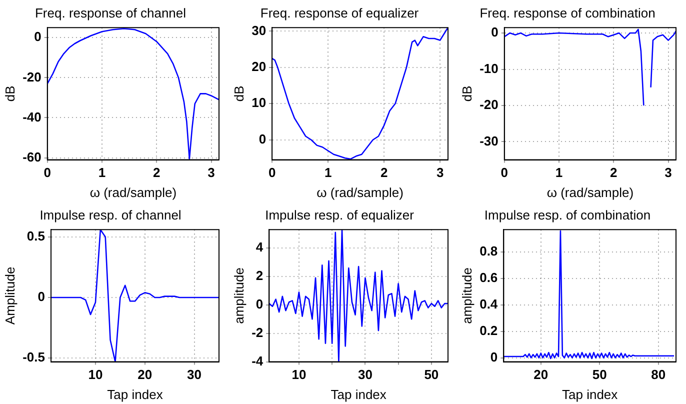 The height and width of the screenshot is (404, 686). Describe the element at coordinates (33, 357) in the screenshot. I see `y-tick-label: -0.5` at that location.